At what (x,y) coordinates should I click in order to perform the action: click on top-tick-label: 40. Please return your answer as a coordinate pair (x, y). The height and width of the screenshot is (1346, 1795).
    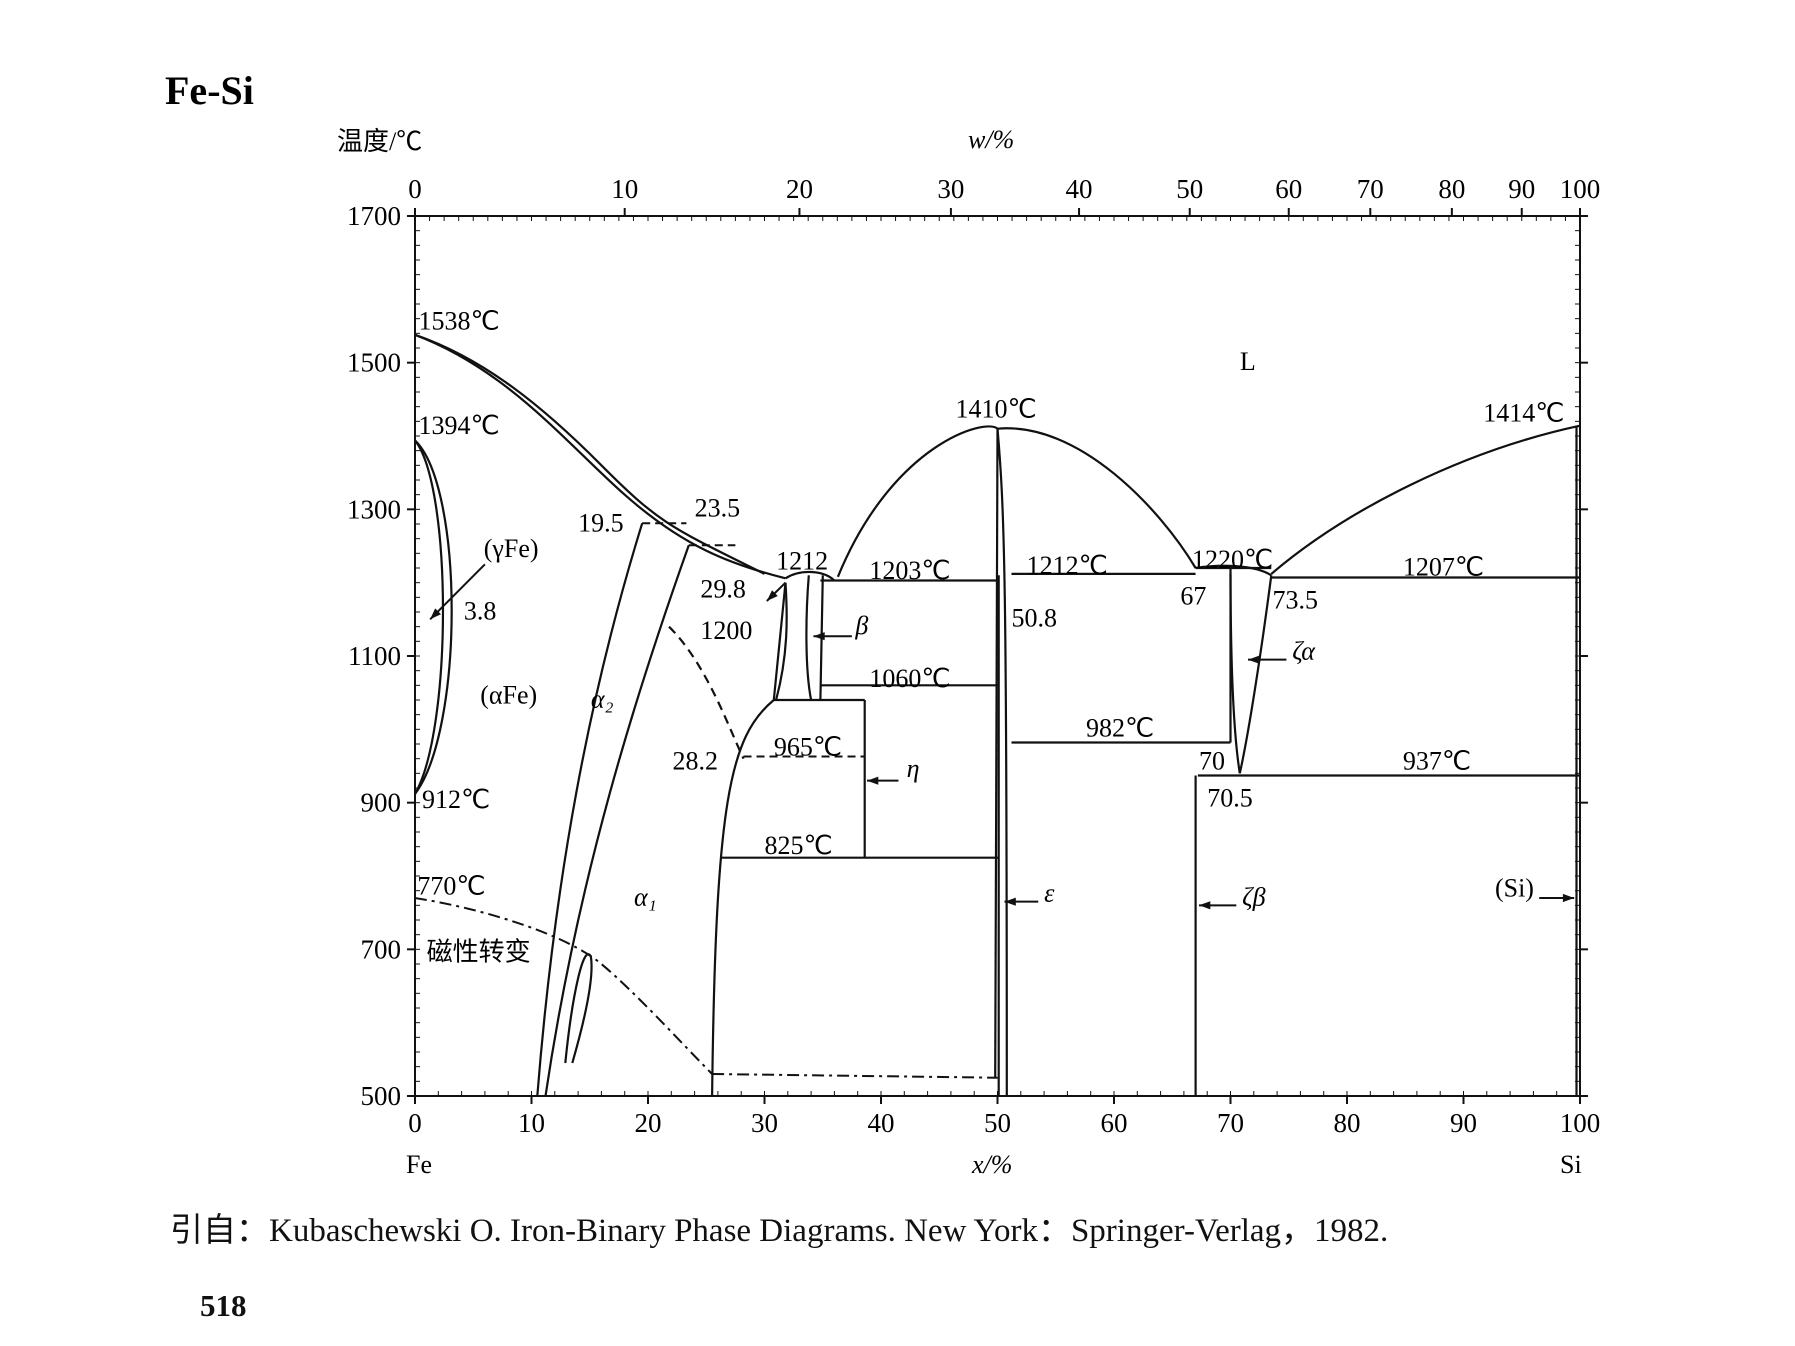
    Looking at the image, I should click on (1079, 189).